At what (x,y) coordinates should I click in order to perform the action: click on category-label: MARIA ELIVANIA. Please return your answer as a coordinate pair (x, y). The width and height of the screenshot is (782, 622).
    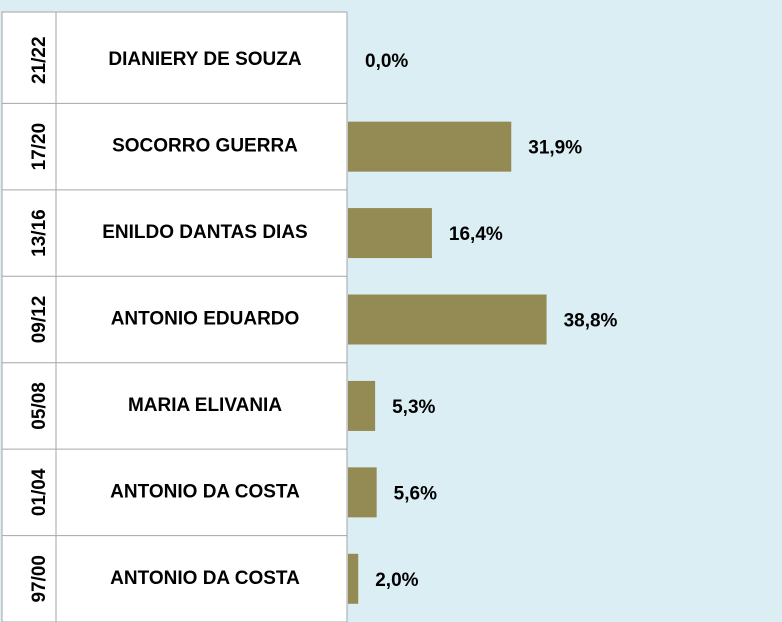
    Looking at the image, I should click on (205, 405).